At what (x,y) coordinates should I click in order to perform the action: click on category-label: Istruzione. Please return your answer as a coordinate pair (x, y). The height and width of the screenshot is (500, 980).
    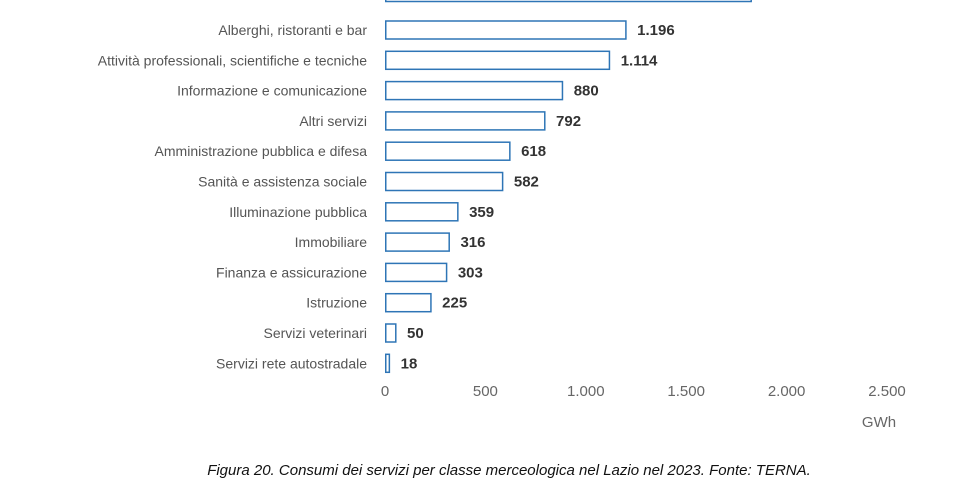
    Looking at the image, I should click on (336, 303).